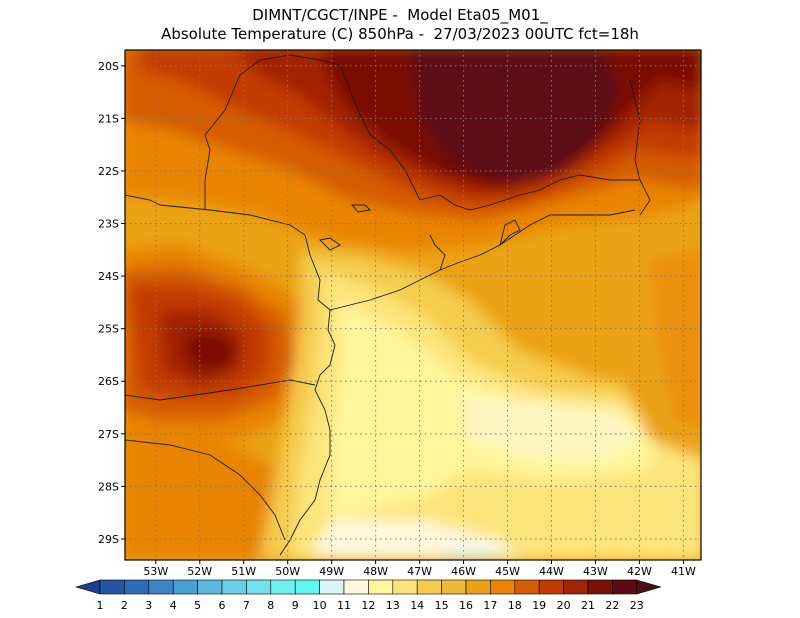 The width and height of the screenshot is (800, 618). What do you see at coordinates (108, 66) in the screenshot?
I see `lat-label: 20S` at bounding box center [108, 66].